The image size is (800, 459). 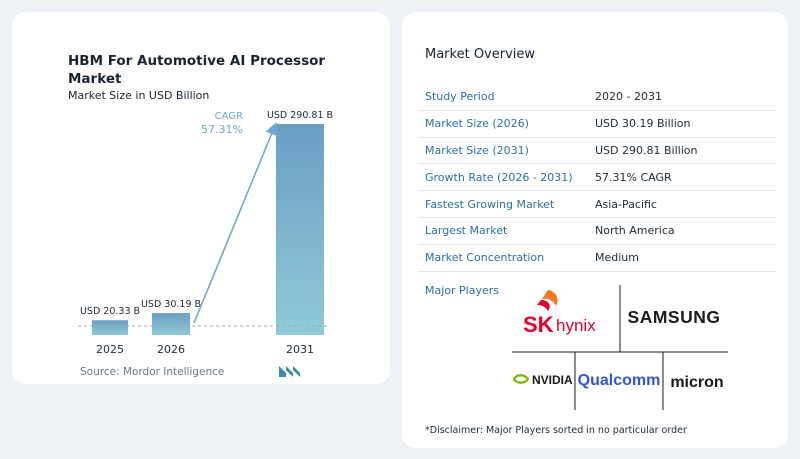 I want to click on qualcomm-logo: Qualcomm, so click(x=619, y=380).